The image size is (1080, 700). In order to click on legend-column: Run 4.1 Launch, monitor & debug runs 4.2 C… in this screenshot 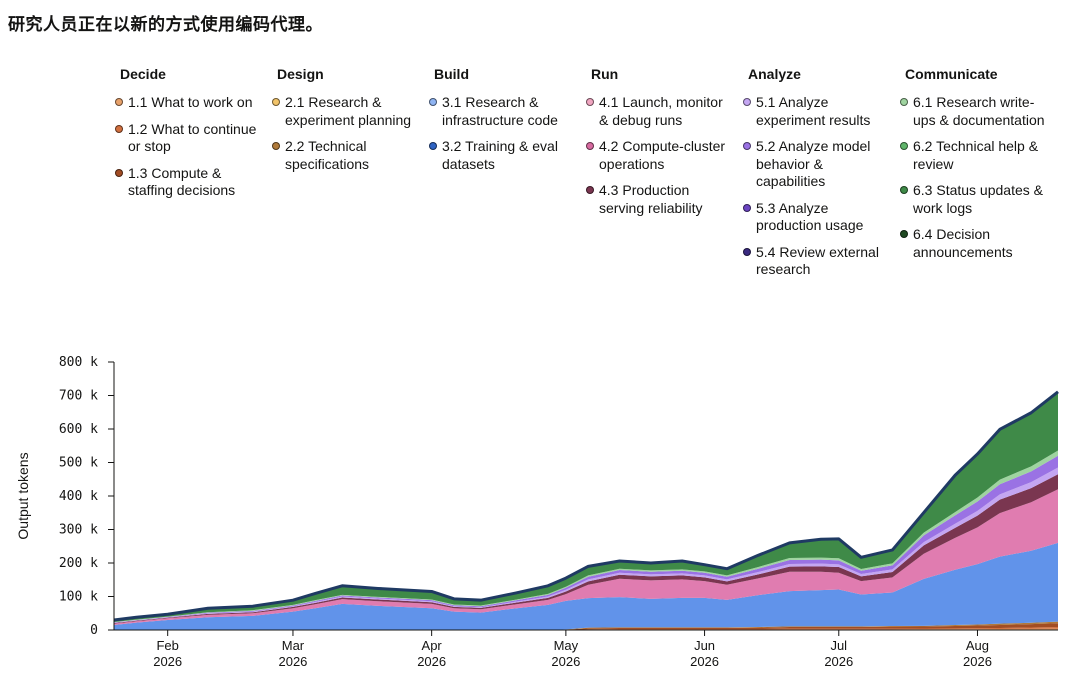, I will do `click(660, 146)`.